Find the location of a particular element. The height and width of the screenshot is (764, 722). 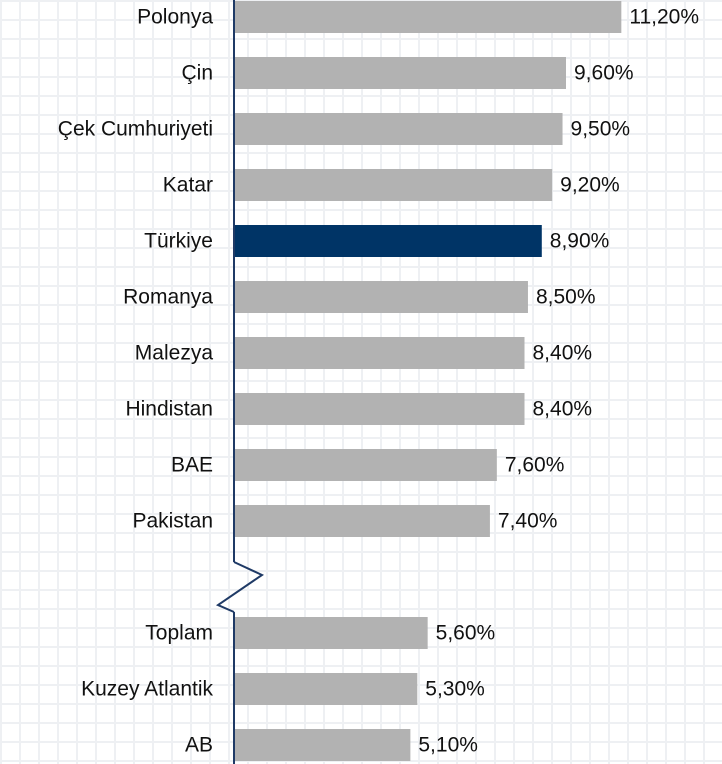

axis-break is located at coordinates (240, 587).